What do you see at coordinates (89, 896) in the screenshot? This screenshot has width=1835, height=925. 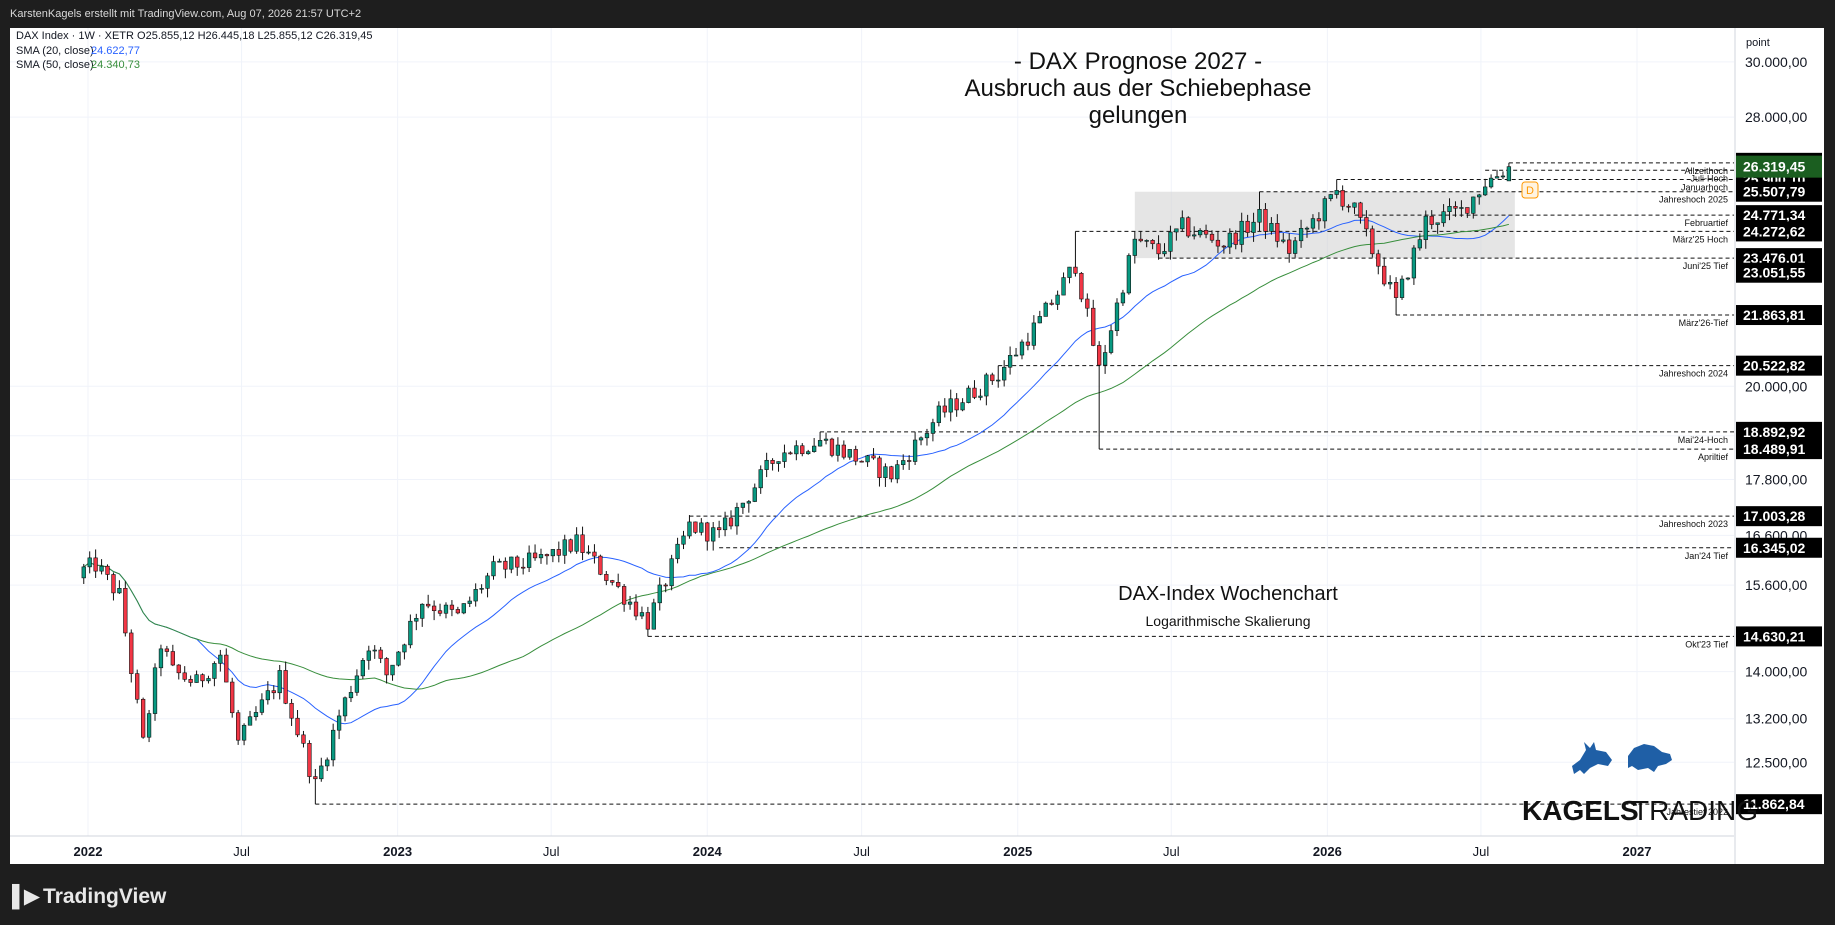 I see `tradingview-logo: ▌▶ TradingView` at bounding box center [89, 896].